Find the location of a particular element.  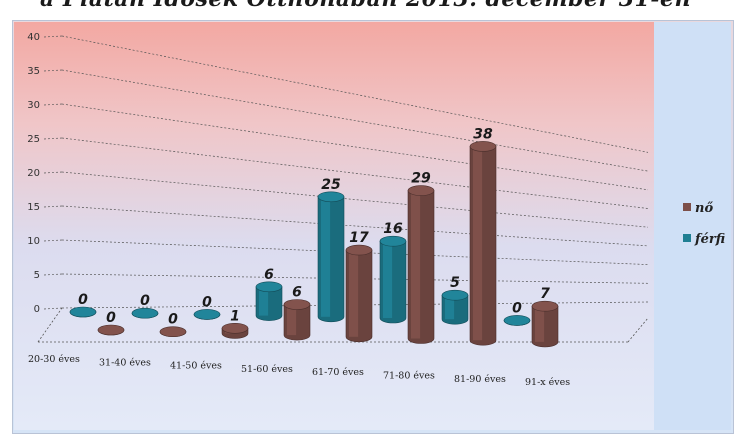

data-label: 5 is located at coordinates (455, 283).